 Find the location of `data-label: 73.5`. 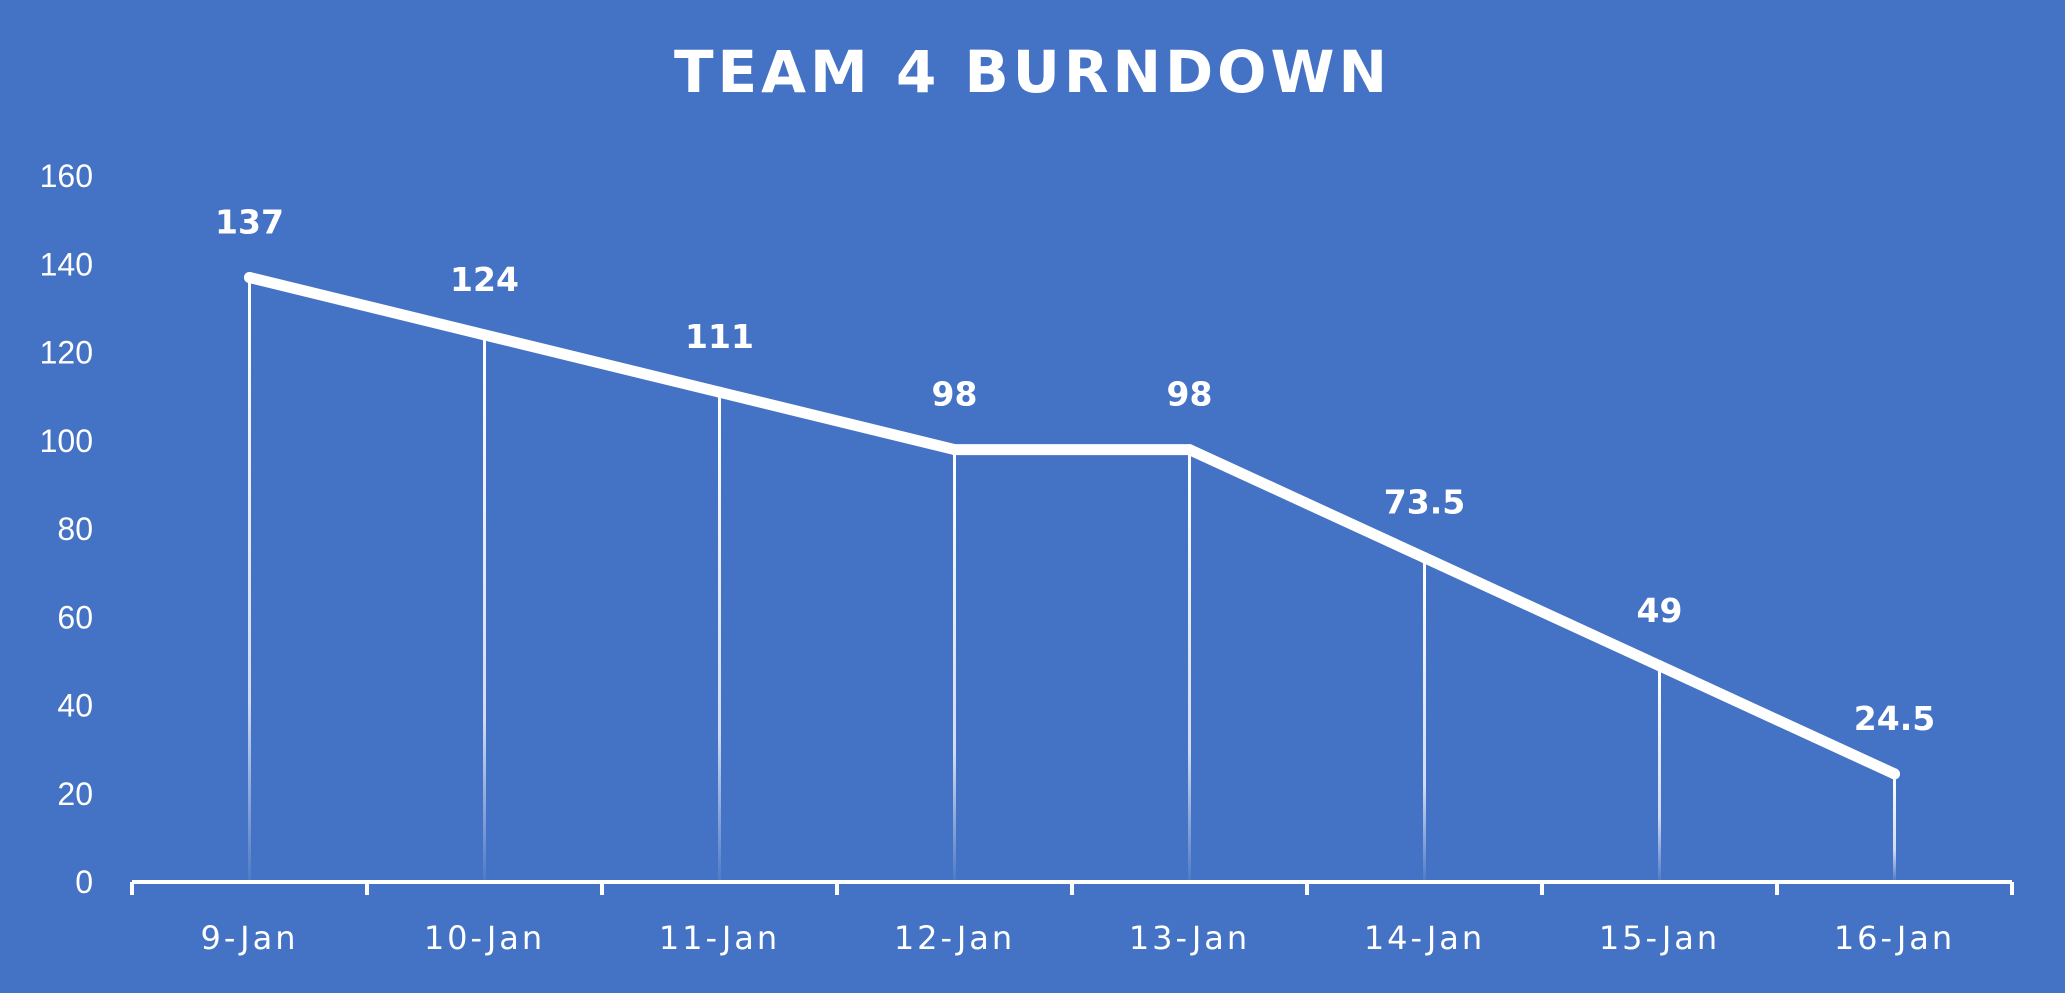

data-label: 73.5 is located at coordinates (1424, 502).